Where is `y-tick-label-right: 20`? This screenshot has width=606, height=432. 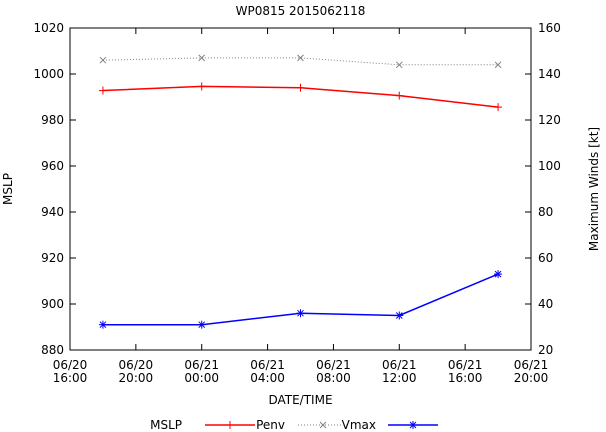 y-tick-label-right: 20 is located at coordinates (545, 350).